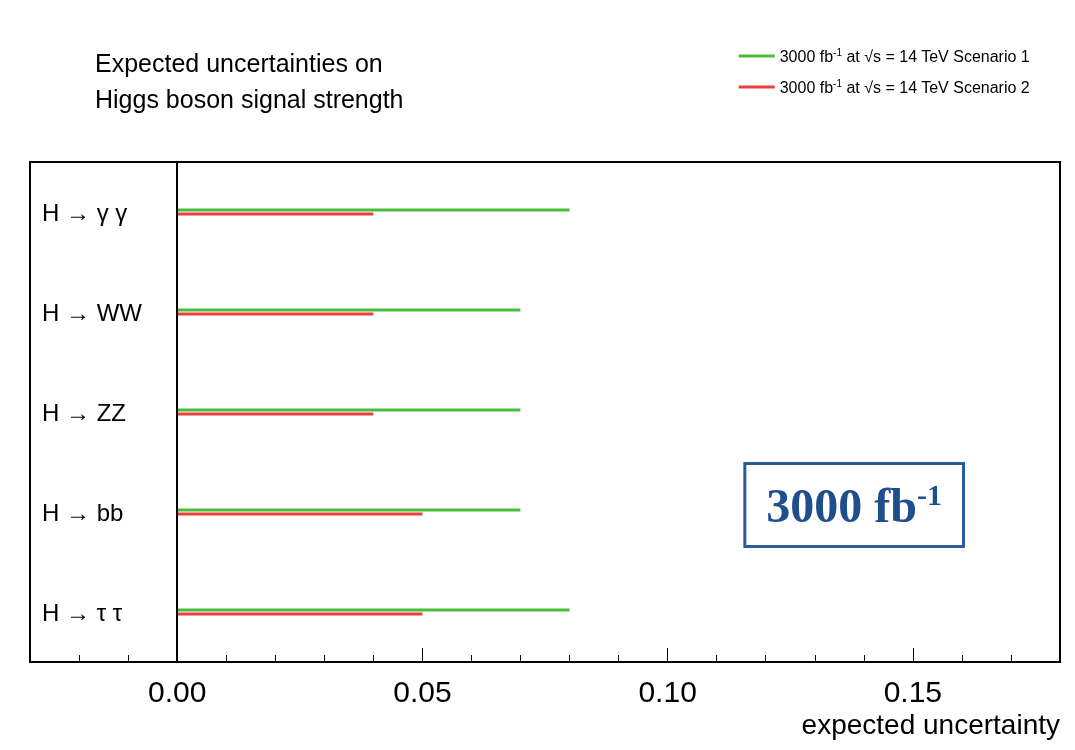 The image size is (1075, 750). I want to click on x-tick-label: 0.05, so click(422, 691).